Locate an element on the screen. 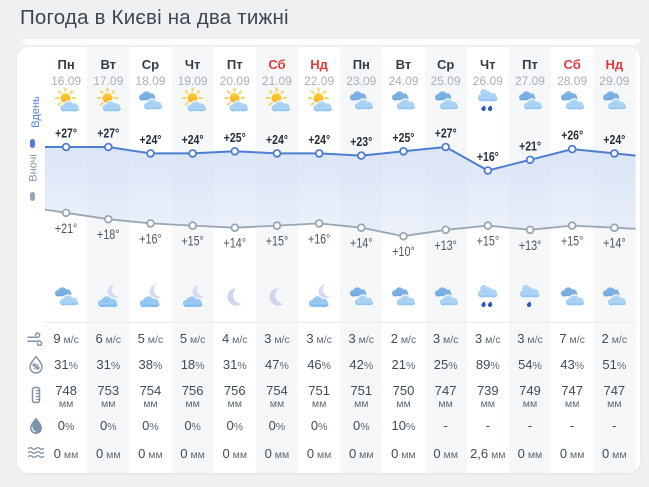  svg-text: +23° is located at coordinates (361, 141).